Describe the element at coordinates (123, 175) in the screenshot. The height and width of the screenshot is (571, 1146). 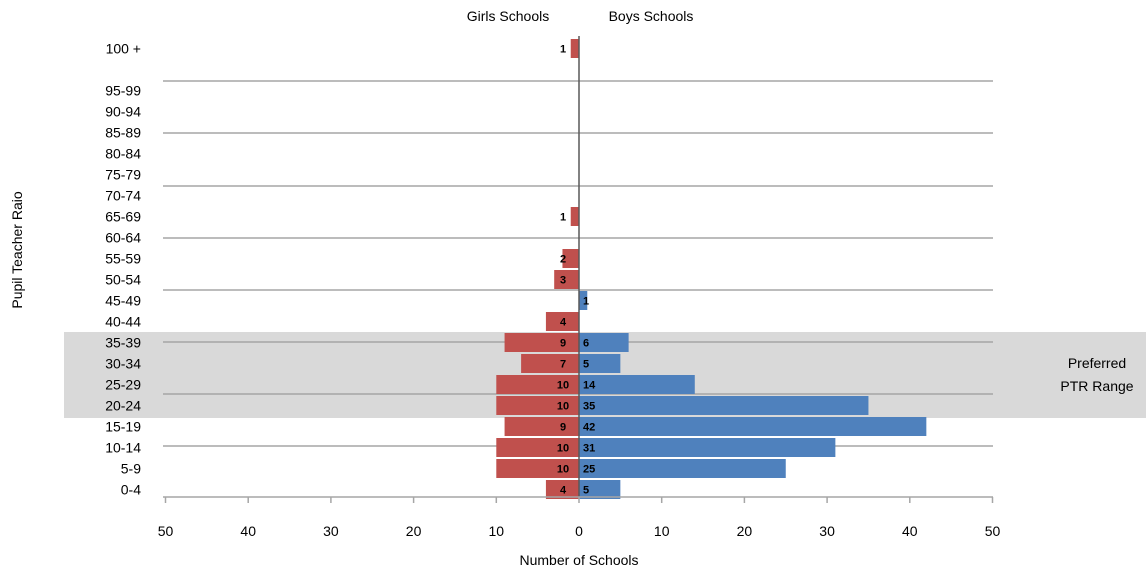
I see `category-label-75-79: 75-79` at that location.